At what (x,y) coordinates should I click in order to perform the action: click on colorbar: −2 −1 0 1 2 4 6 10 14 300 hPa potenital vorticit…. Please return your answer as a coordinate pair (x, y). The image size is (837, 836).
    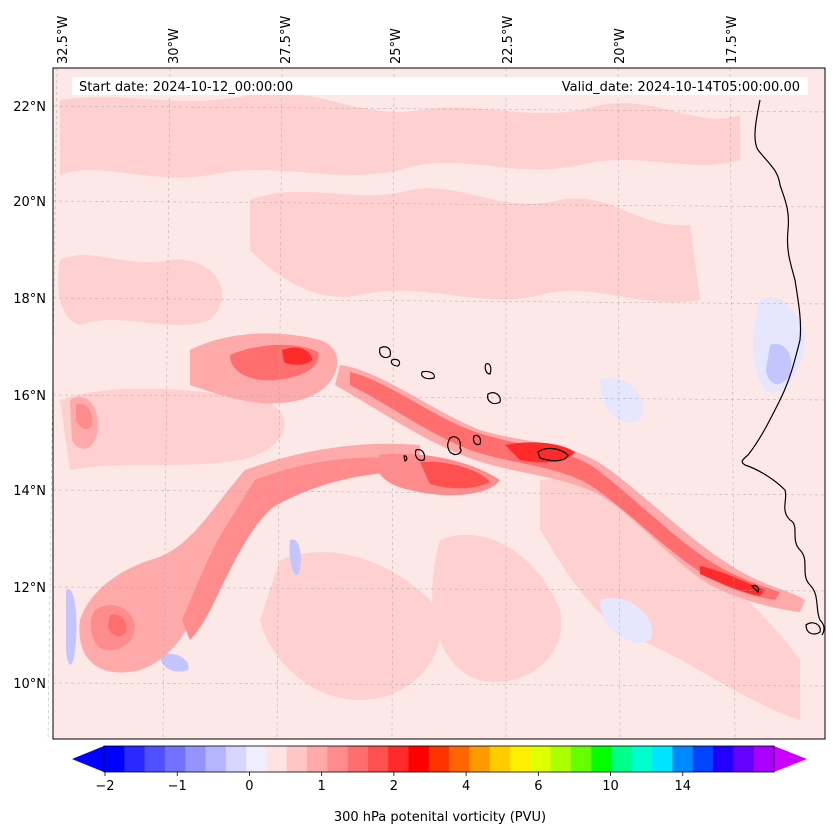
    Looking at the image, I should click on (439, 785).